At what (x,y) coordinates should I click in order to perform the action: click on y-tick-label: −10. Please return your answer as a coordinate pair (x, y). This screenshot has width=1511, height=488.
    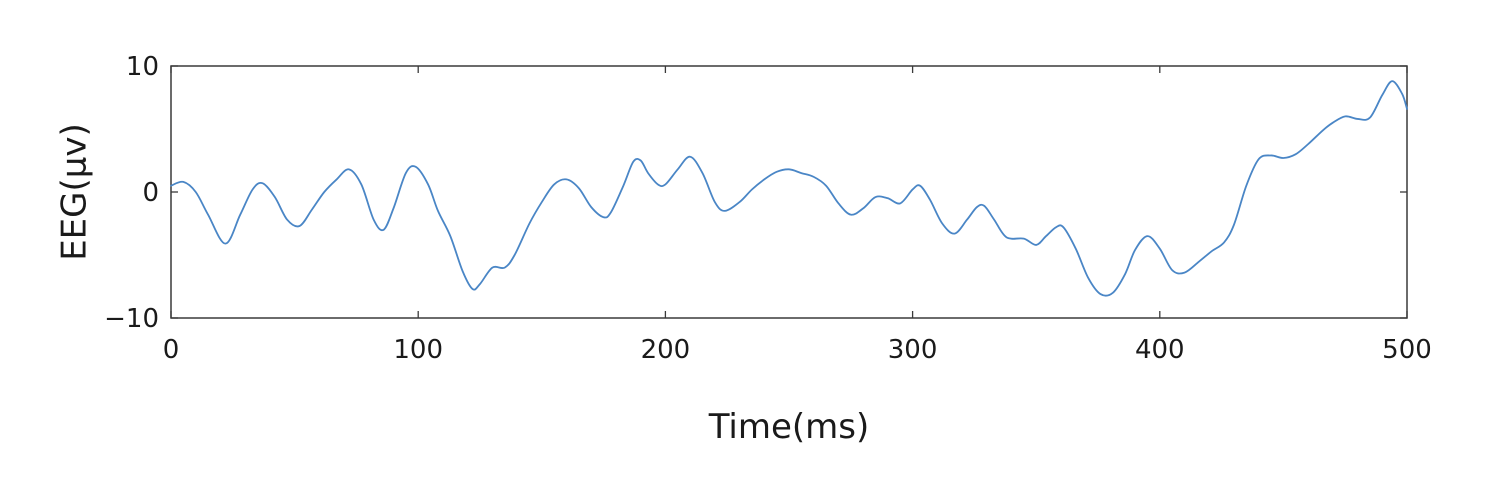
    Looking at the image, I should click on (131, 319).